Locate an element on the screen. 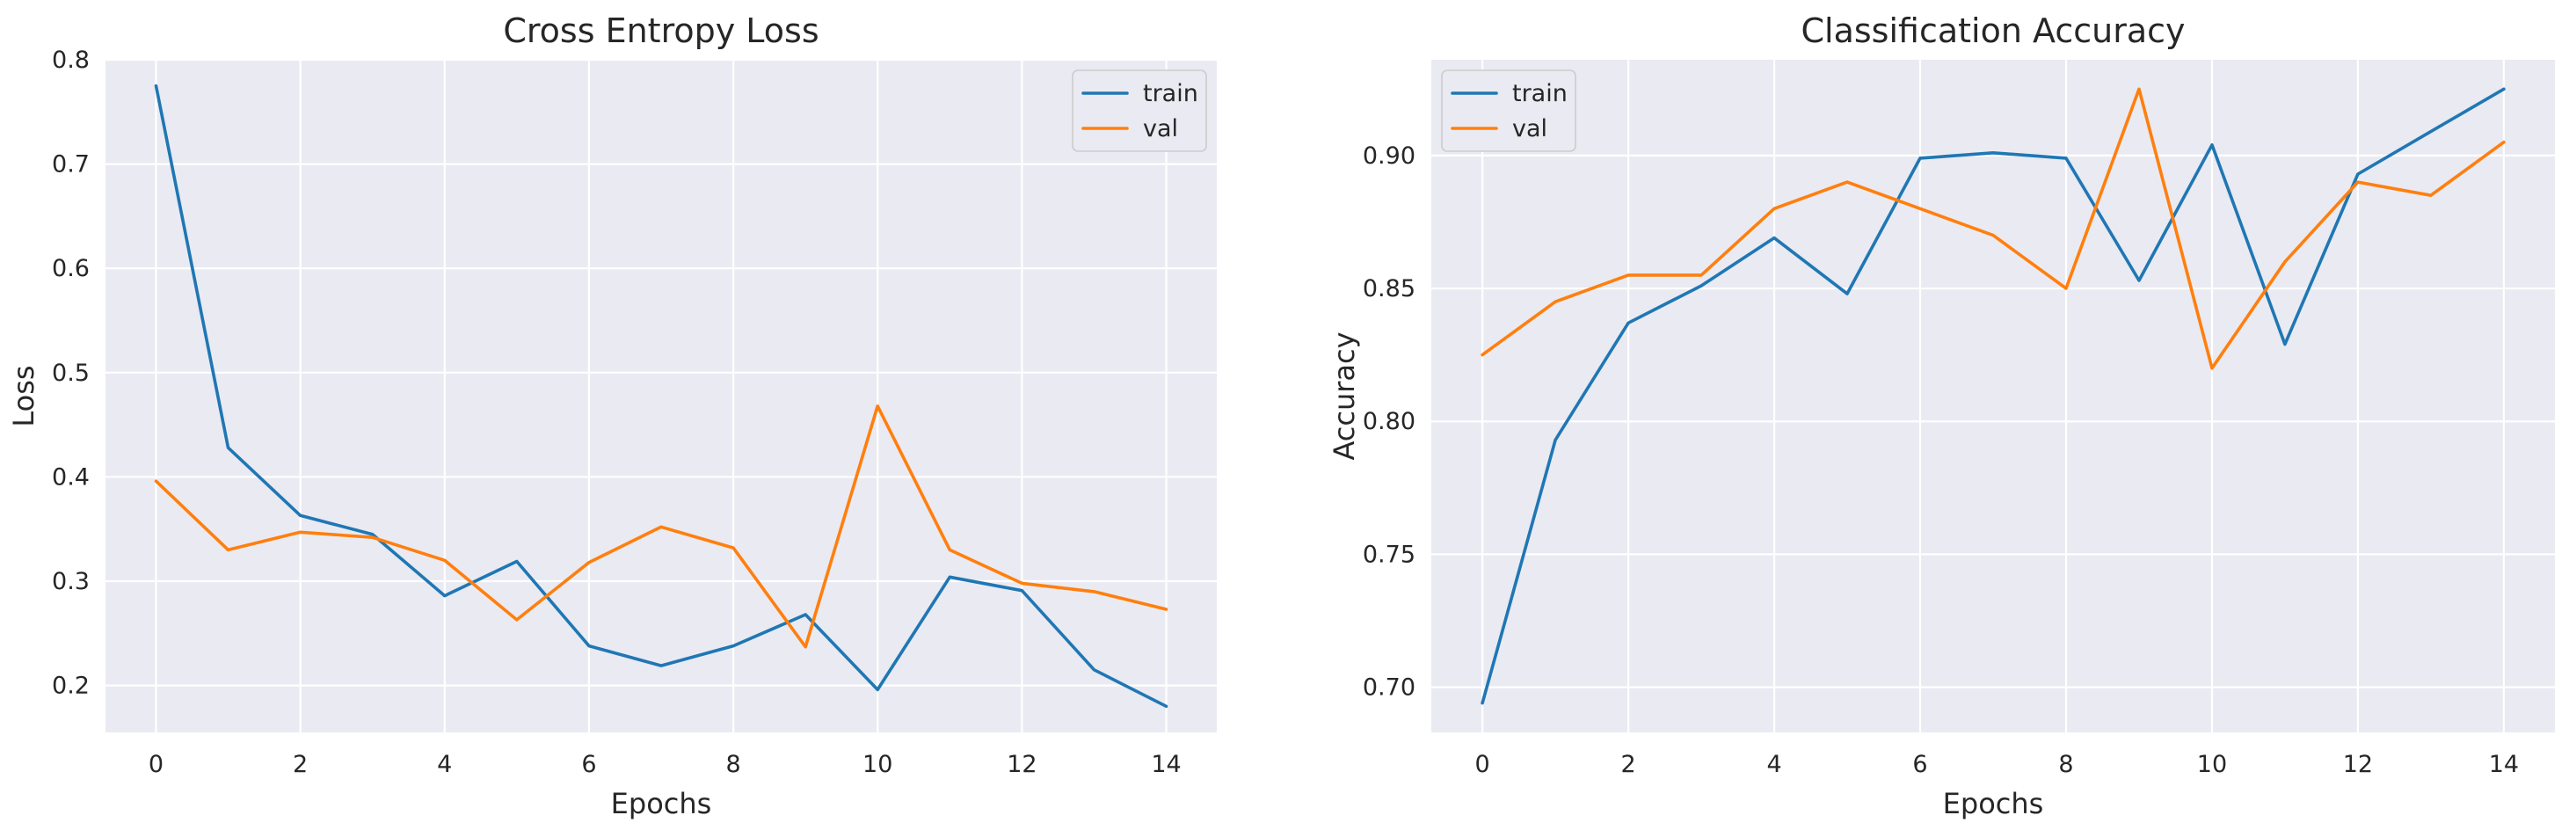 The image size is (2576, 830). loss-x-tick-label: 10 is located at coordinates (877, 764).